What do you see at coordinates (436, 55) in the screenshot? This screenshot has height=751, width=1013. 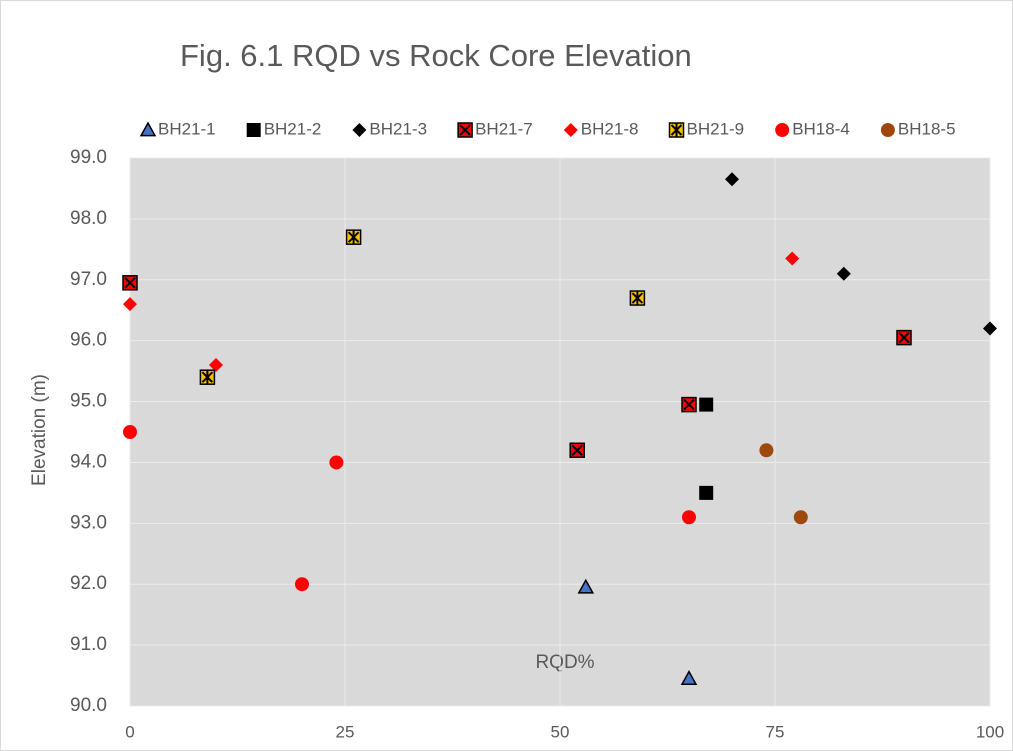 I see `chart-title: Fig. 6.1 RQD vs Rock Core Elevation` at bounding box center [436, 55].